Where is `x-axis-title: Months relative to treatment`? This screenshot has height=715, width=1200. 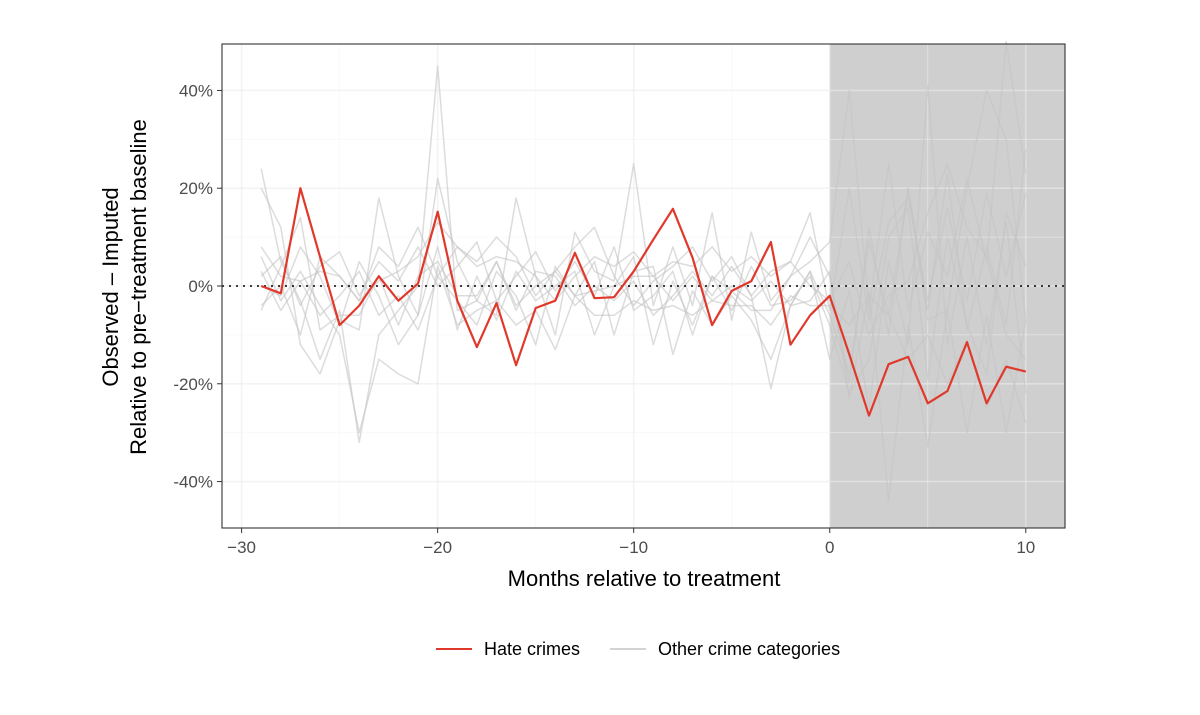
x-axis-title: Months relative to treatment is located at coordinates (644, 578).